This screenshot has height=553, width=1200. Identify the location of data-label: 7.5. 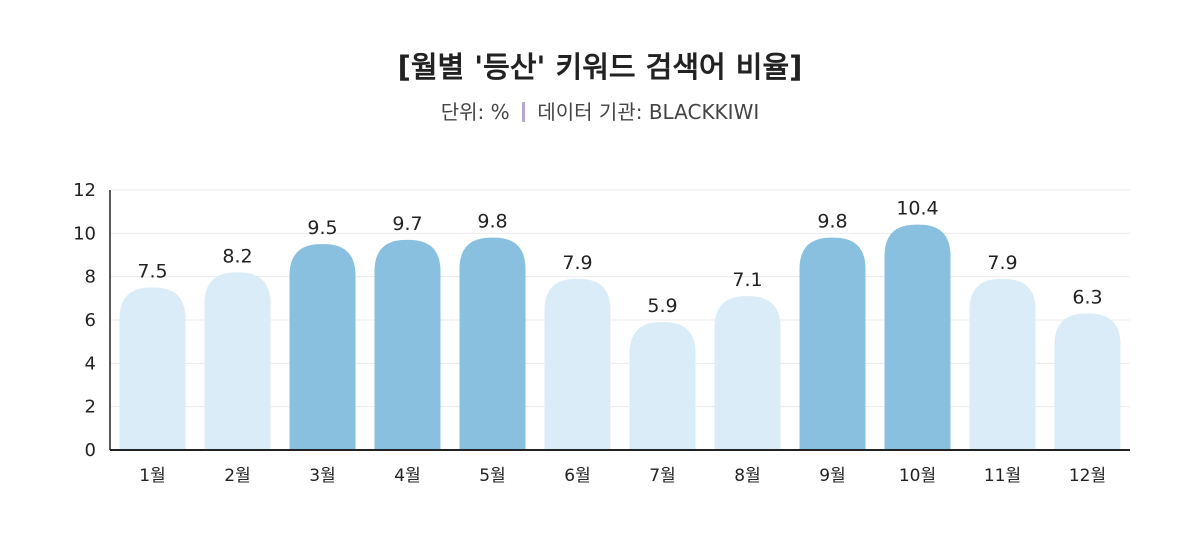
(152, 272).